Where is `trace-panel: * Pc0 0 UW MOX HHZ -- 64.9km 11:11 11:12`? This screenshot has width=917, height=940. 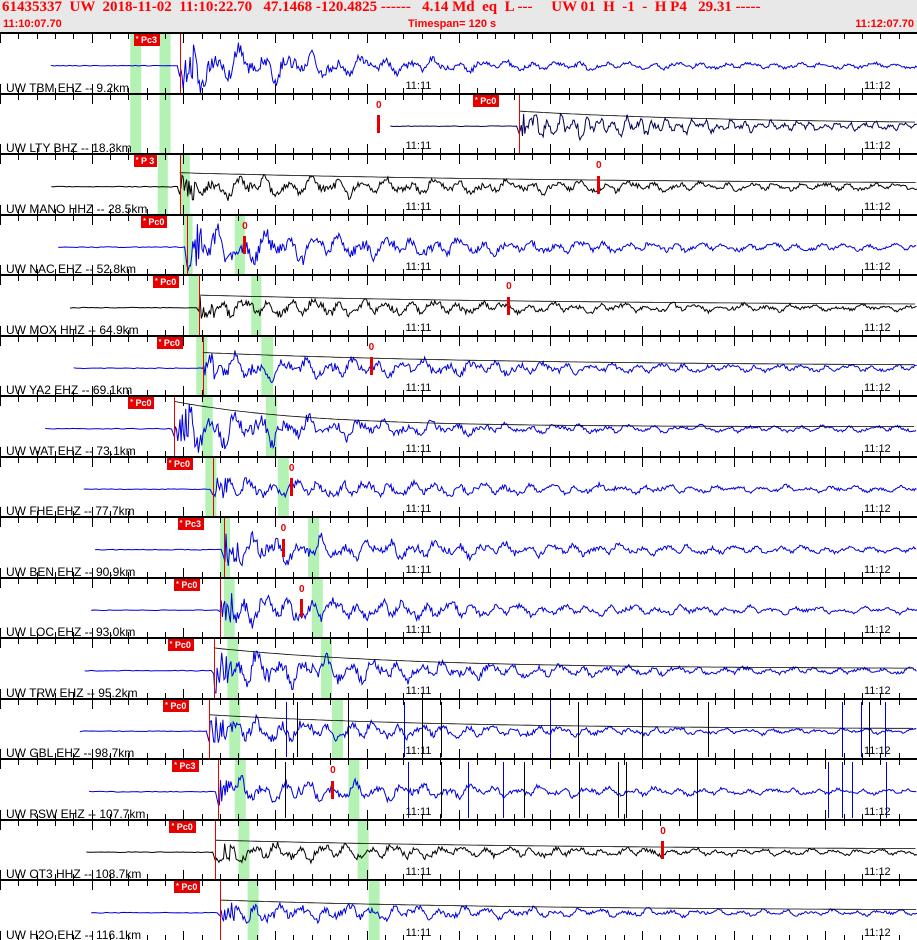
trace-panel: * Pc0 0 UW MOX HHZ -- 64.9km 11:11 11:12 is located at coordinates (458, 304).